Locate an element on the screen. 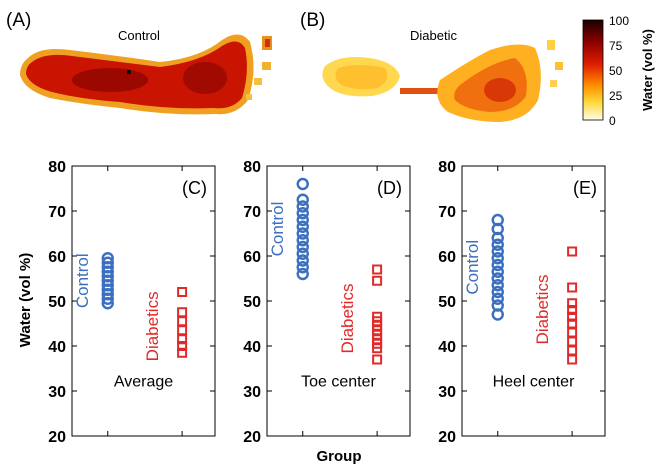 This screenshot has width=661, height=466. map-title-diabetic: Diabetic is located at coordinates (433, 35).